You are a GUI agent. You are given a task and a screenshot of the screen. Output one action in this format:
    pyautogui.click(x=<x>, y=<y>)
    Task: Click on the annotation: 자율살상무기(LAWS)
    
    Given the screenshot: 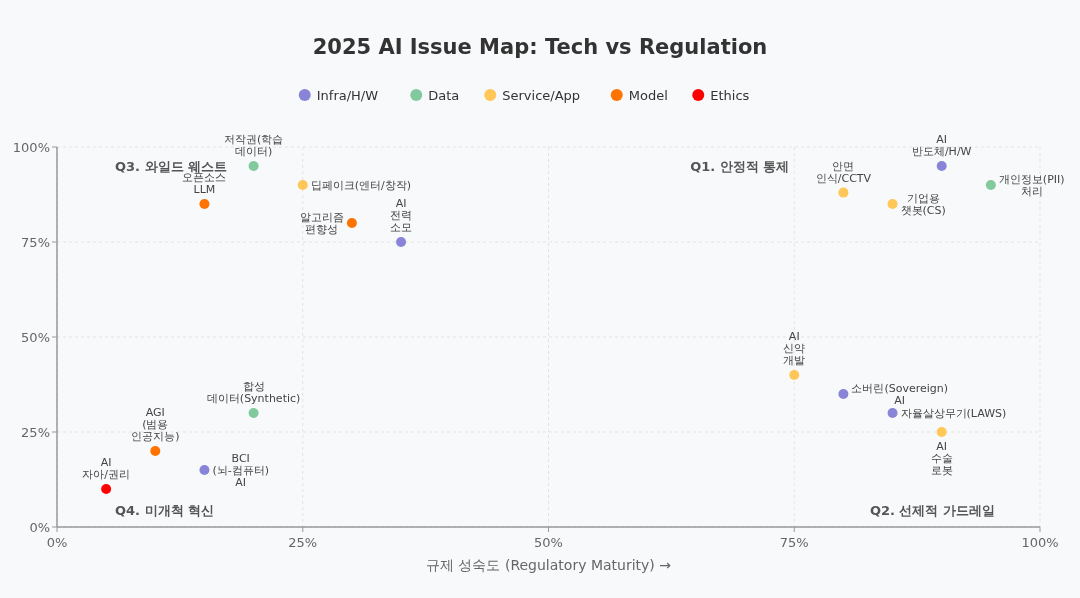 What is the action you would take?
    pyautogui.click(x=953, y=413)
    